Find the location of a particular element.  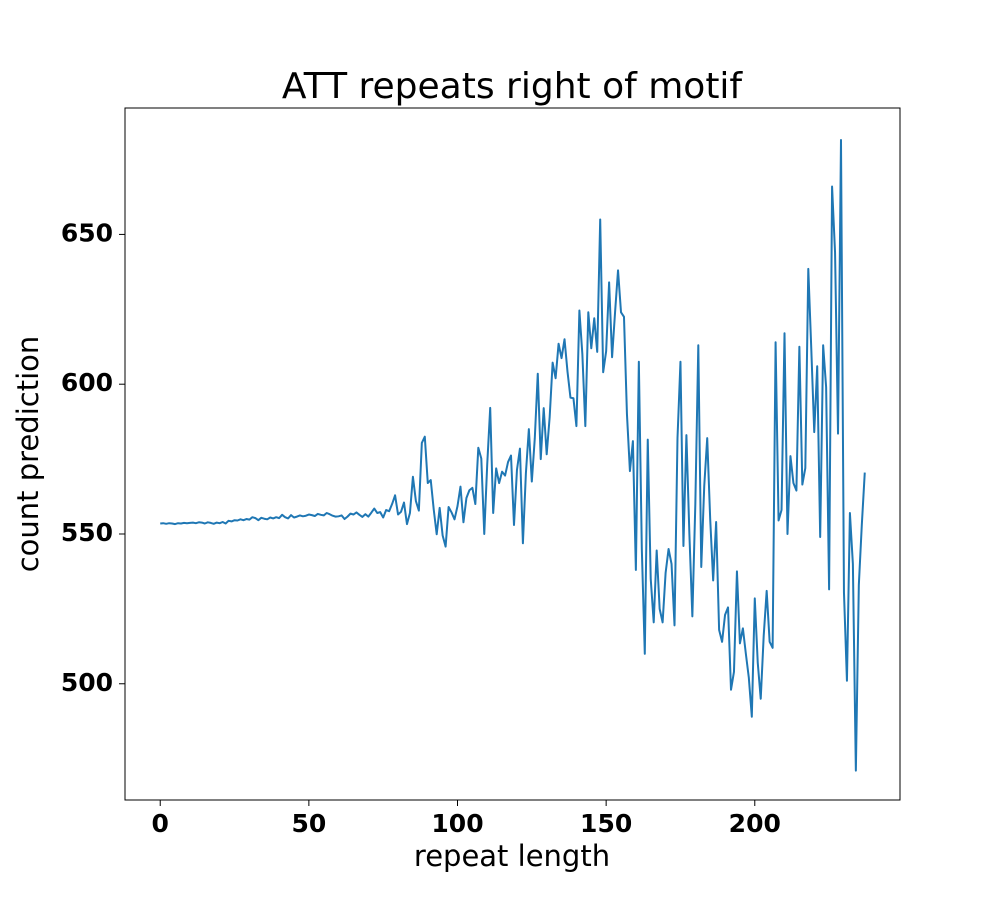

y-tick-label: 600 is located at coordinates (87, 382).